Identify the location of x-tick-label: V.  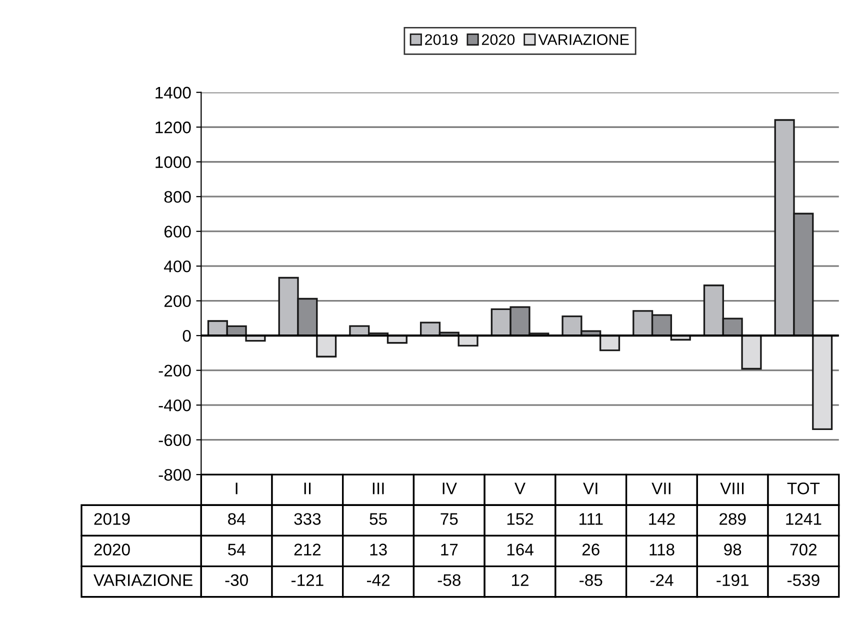
(520, 488).